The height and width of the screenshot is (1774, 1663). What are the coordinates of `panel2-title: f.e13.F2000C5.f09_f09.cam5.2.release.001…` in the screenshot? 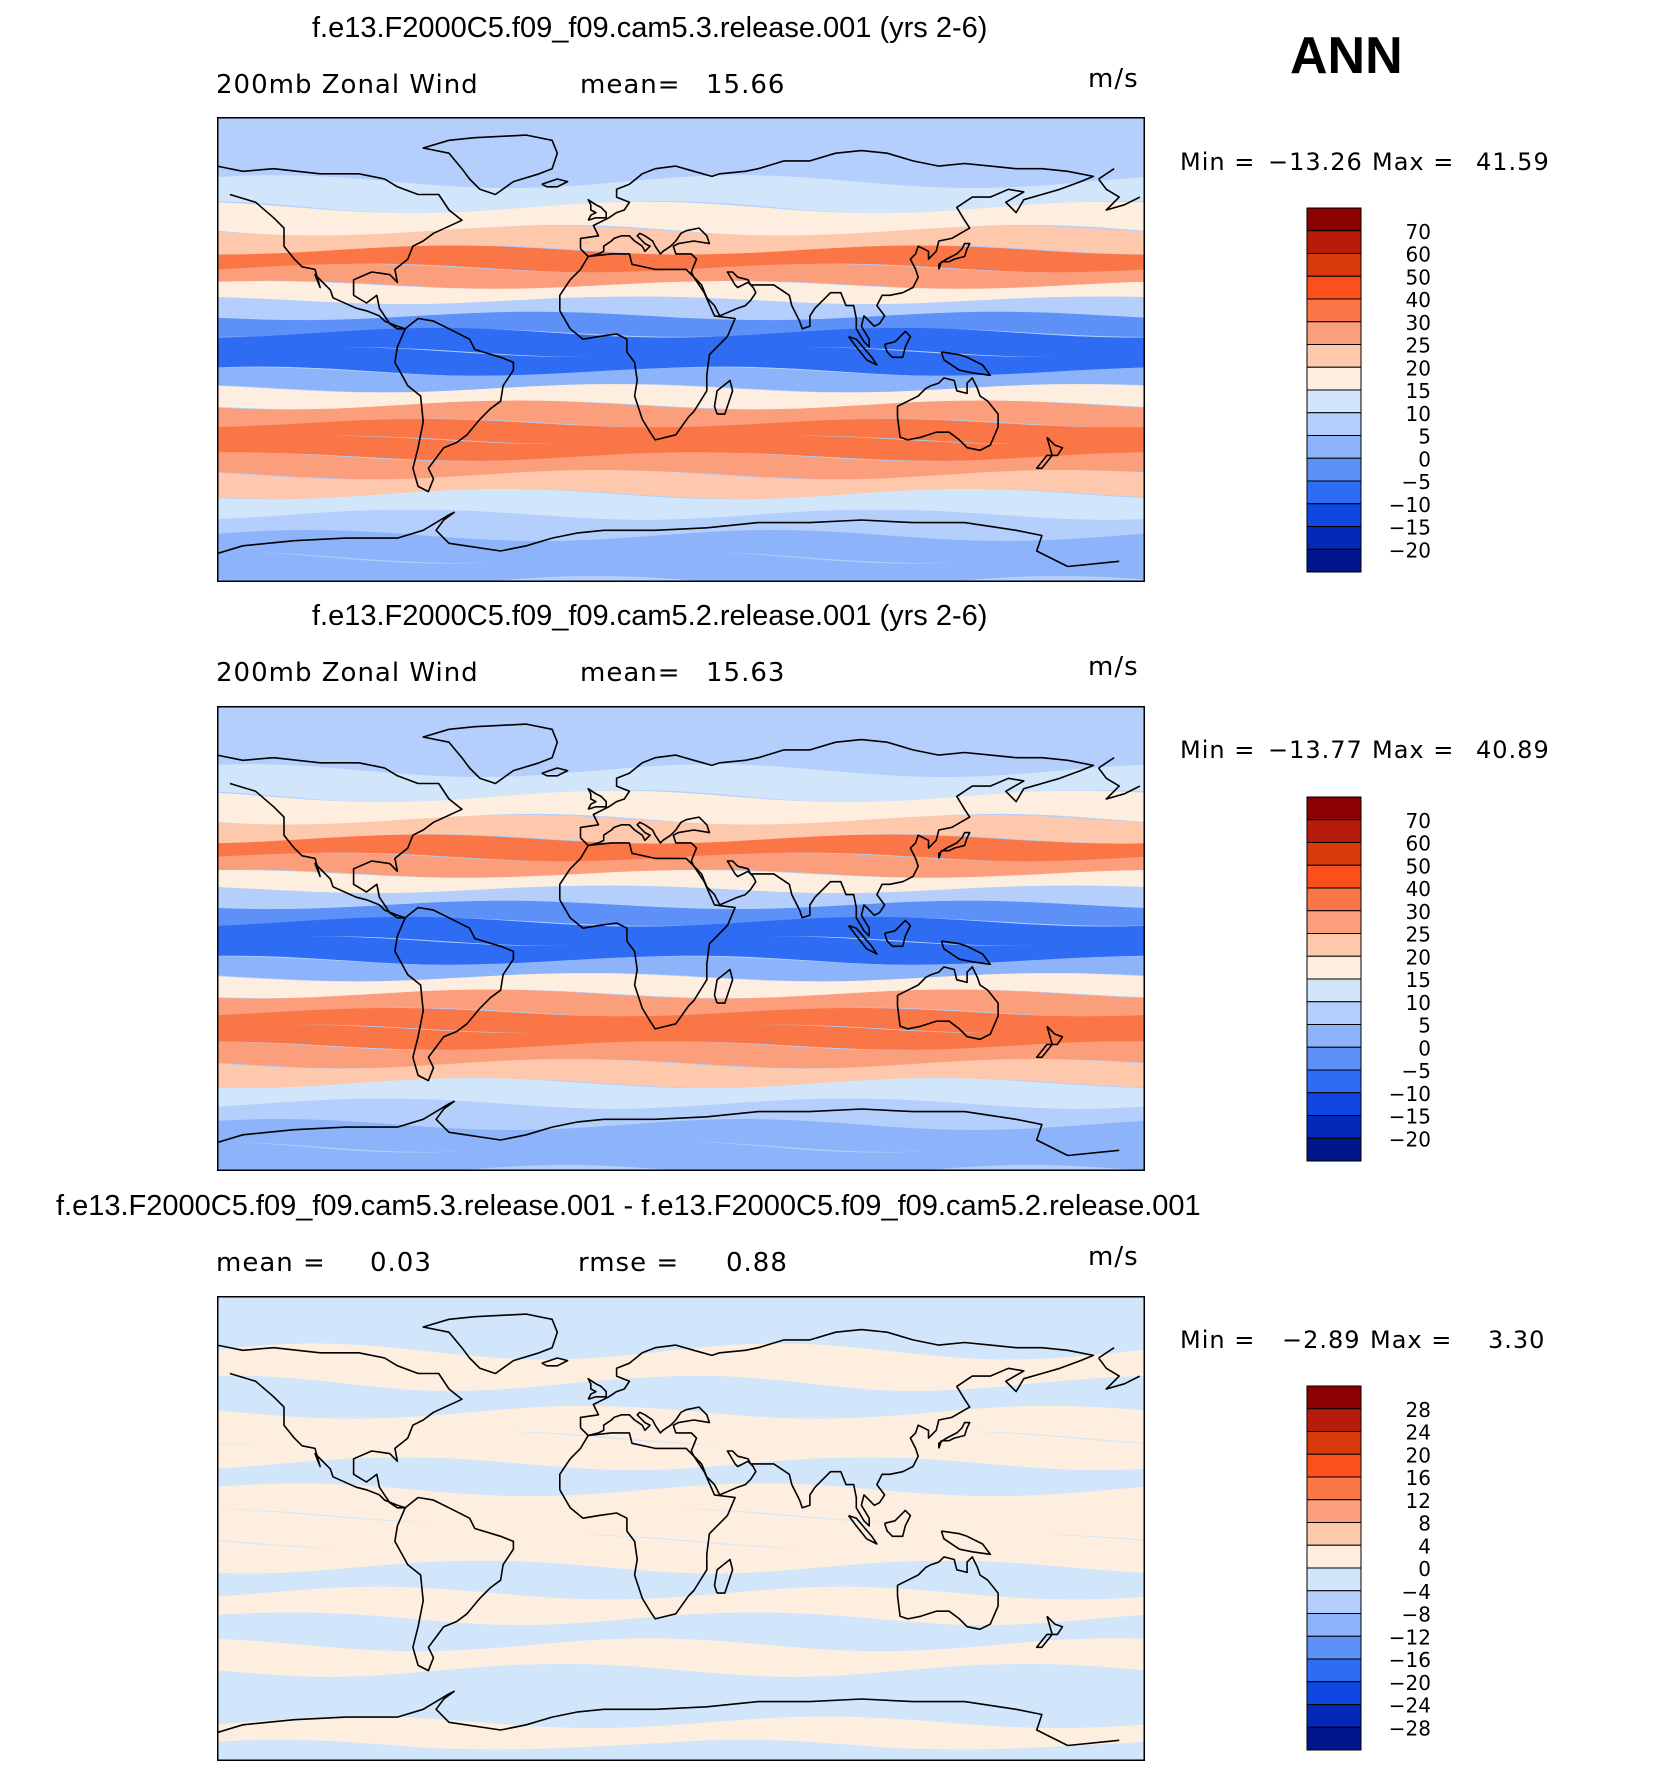 It's located at (650, 616).